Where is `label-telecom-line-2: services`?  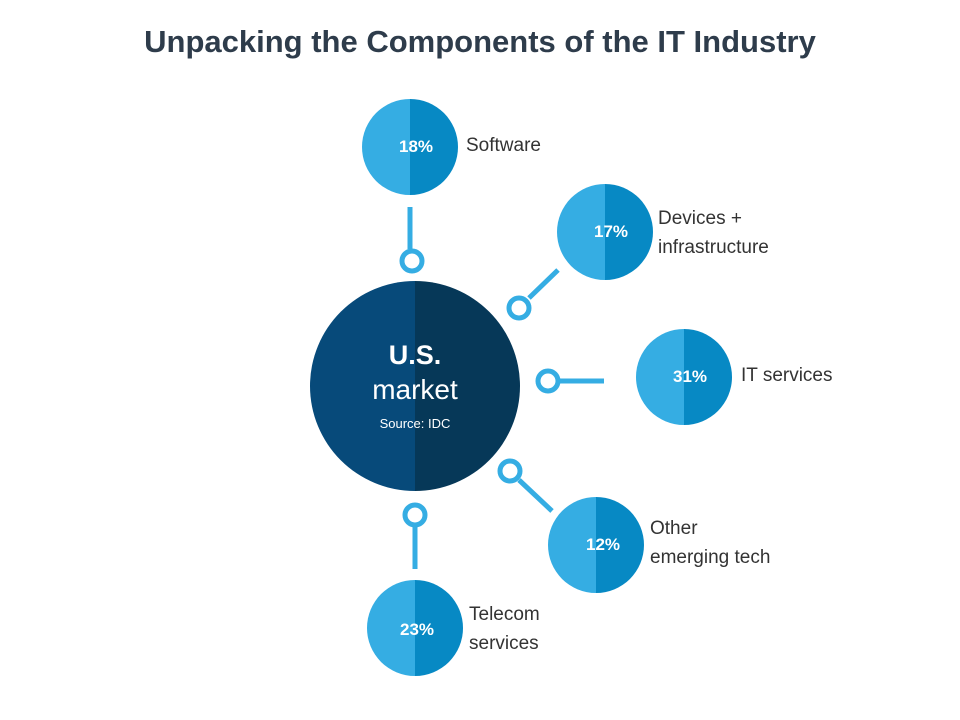 label-telecom-line-2: services is located at coordinates (504, 643).